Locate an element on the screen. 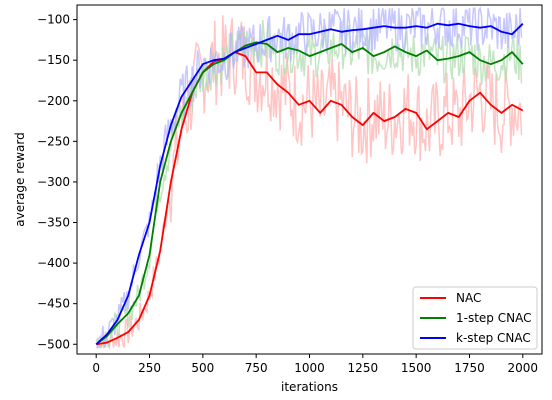 This screenshot has height=400, width=552. legend-label-k-step-cnac: k-step CNAC is located at coordinates (493, 338).